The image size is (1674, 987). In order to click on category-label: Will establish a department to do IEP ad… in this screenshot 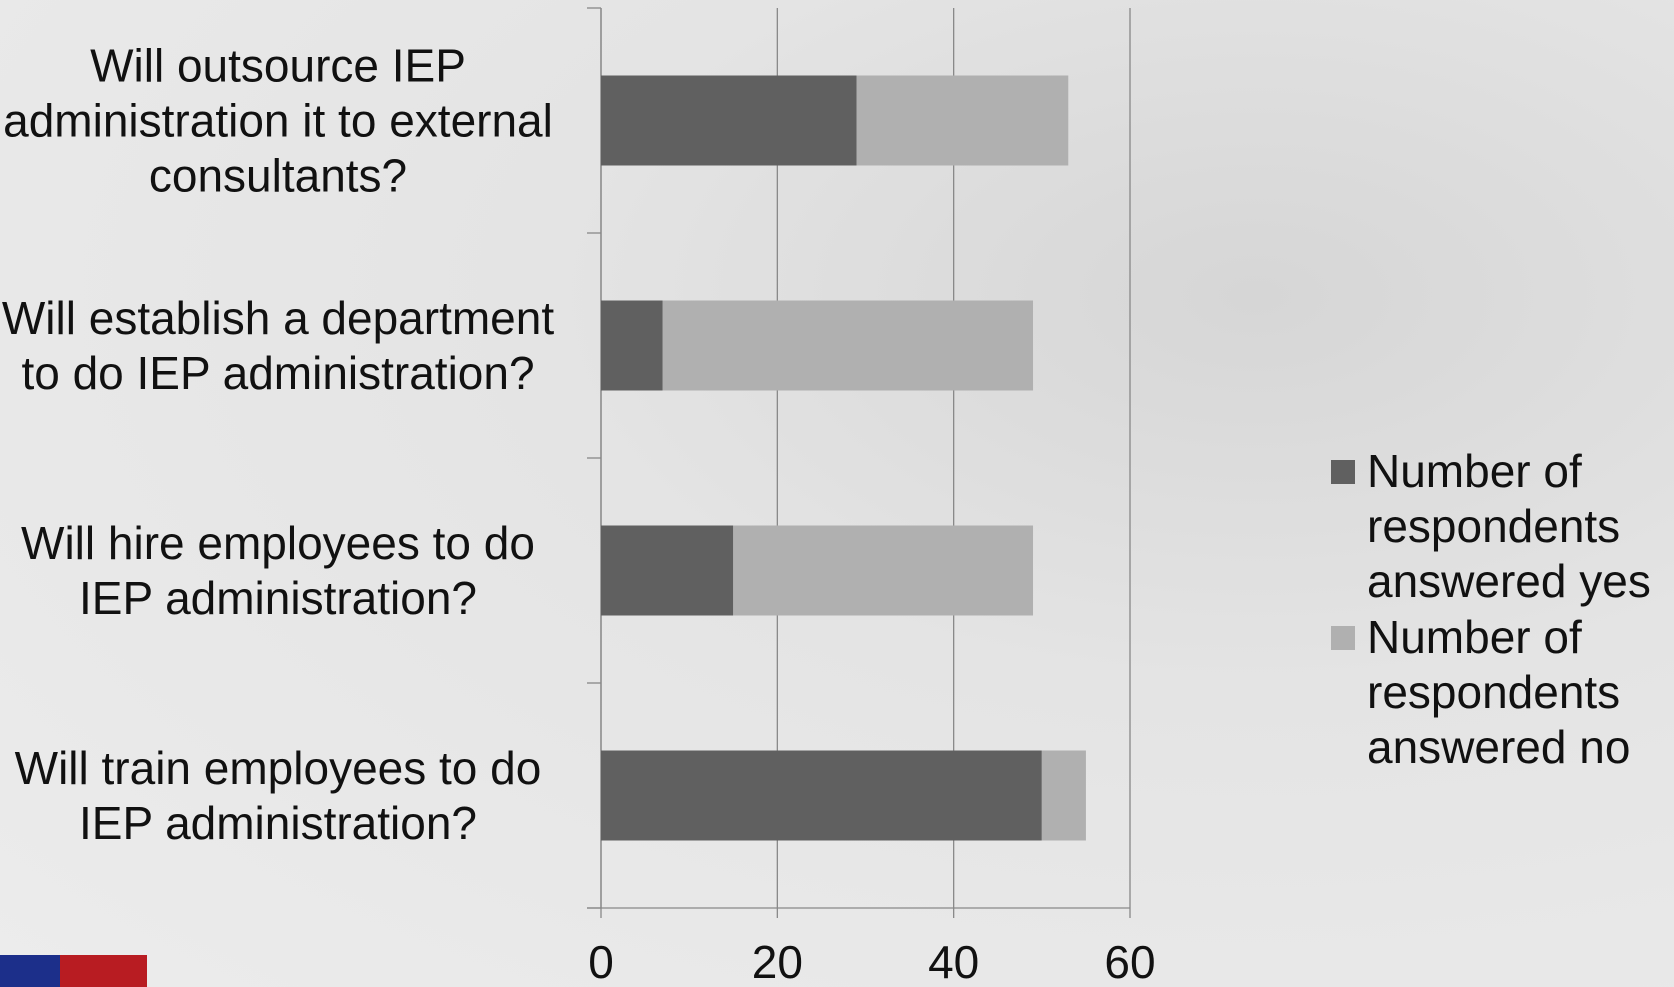, I will do `click(278, 345)`.